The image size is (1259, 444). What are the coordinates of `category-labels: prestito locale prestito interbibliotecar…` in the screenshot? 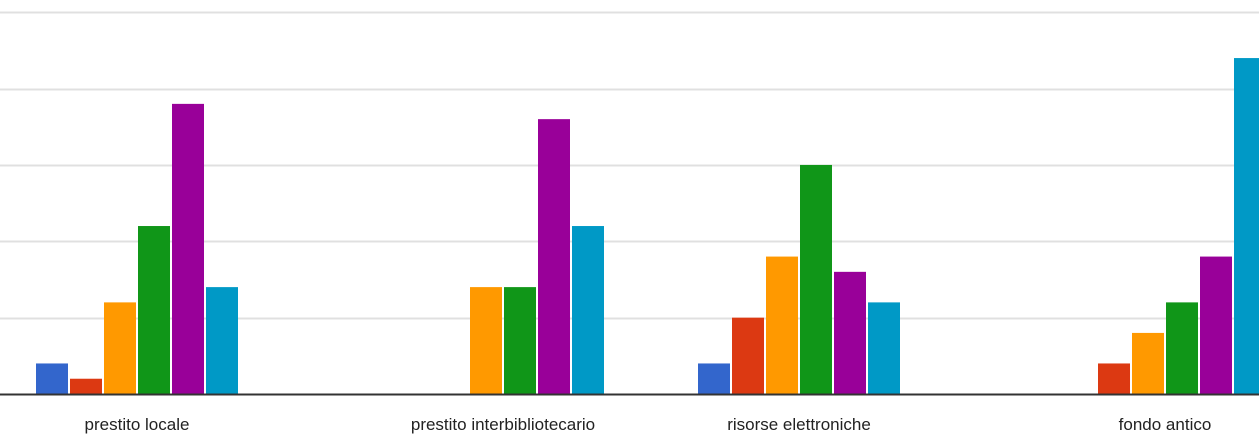 It's located at (648, 424).